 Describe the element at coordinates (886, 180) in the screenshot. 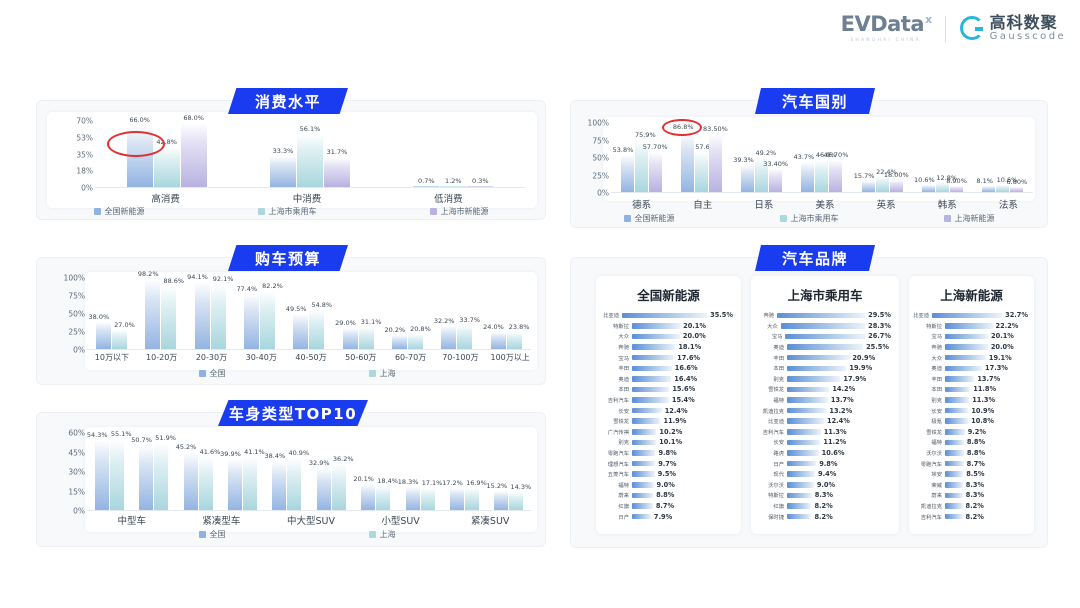

I see `bar: 22.4%` at that location.